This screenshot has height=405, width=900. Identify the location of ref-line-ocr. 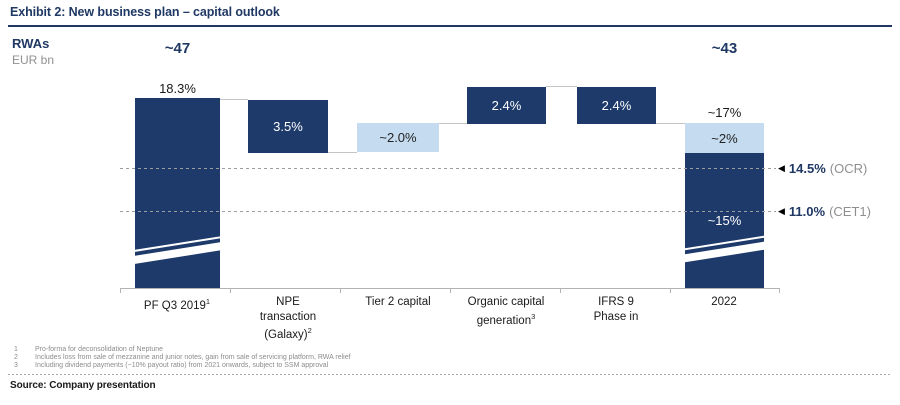
(448, 168).